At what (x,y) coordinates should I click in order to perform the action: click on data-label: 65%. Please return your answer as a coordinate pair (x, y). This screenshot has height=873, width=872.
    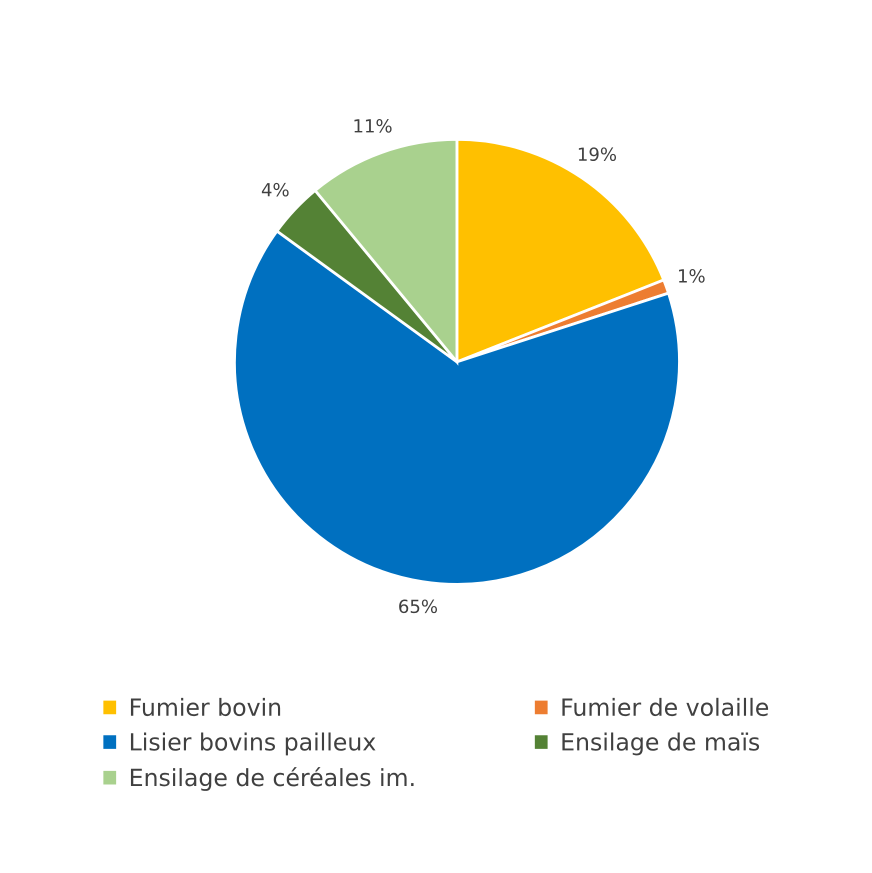
    Looking at the image, I should click on (418, 607).